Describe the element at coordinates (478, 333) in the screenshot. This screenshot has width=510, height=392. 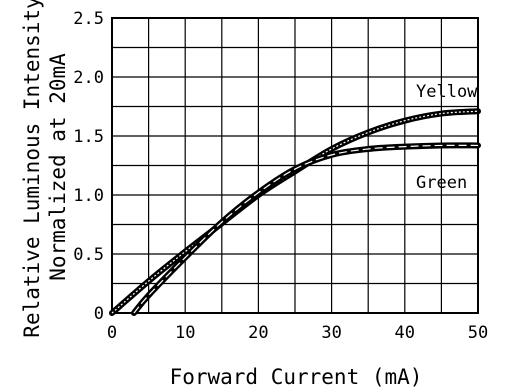
I see `x-tick-label: 50` at that location.